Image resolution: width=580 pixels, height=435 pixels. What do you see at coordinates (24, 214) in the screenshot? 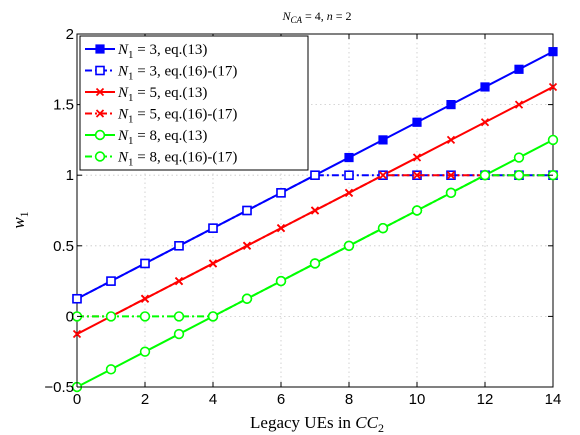
I see `ylabel-sub: 1` at bounding box center [24, 214].